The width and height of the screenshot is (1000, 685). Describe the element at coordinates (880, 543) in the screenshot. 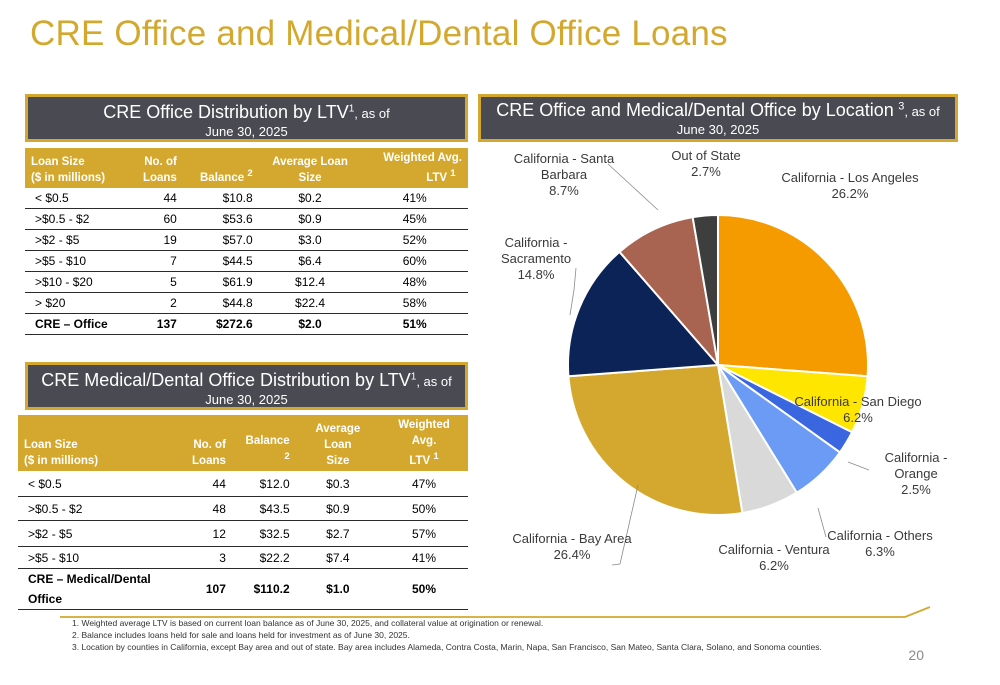

I see `pie-slice-label: California - Others 6.3%` at that location.